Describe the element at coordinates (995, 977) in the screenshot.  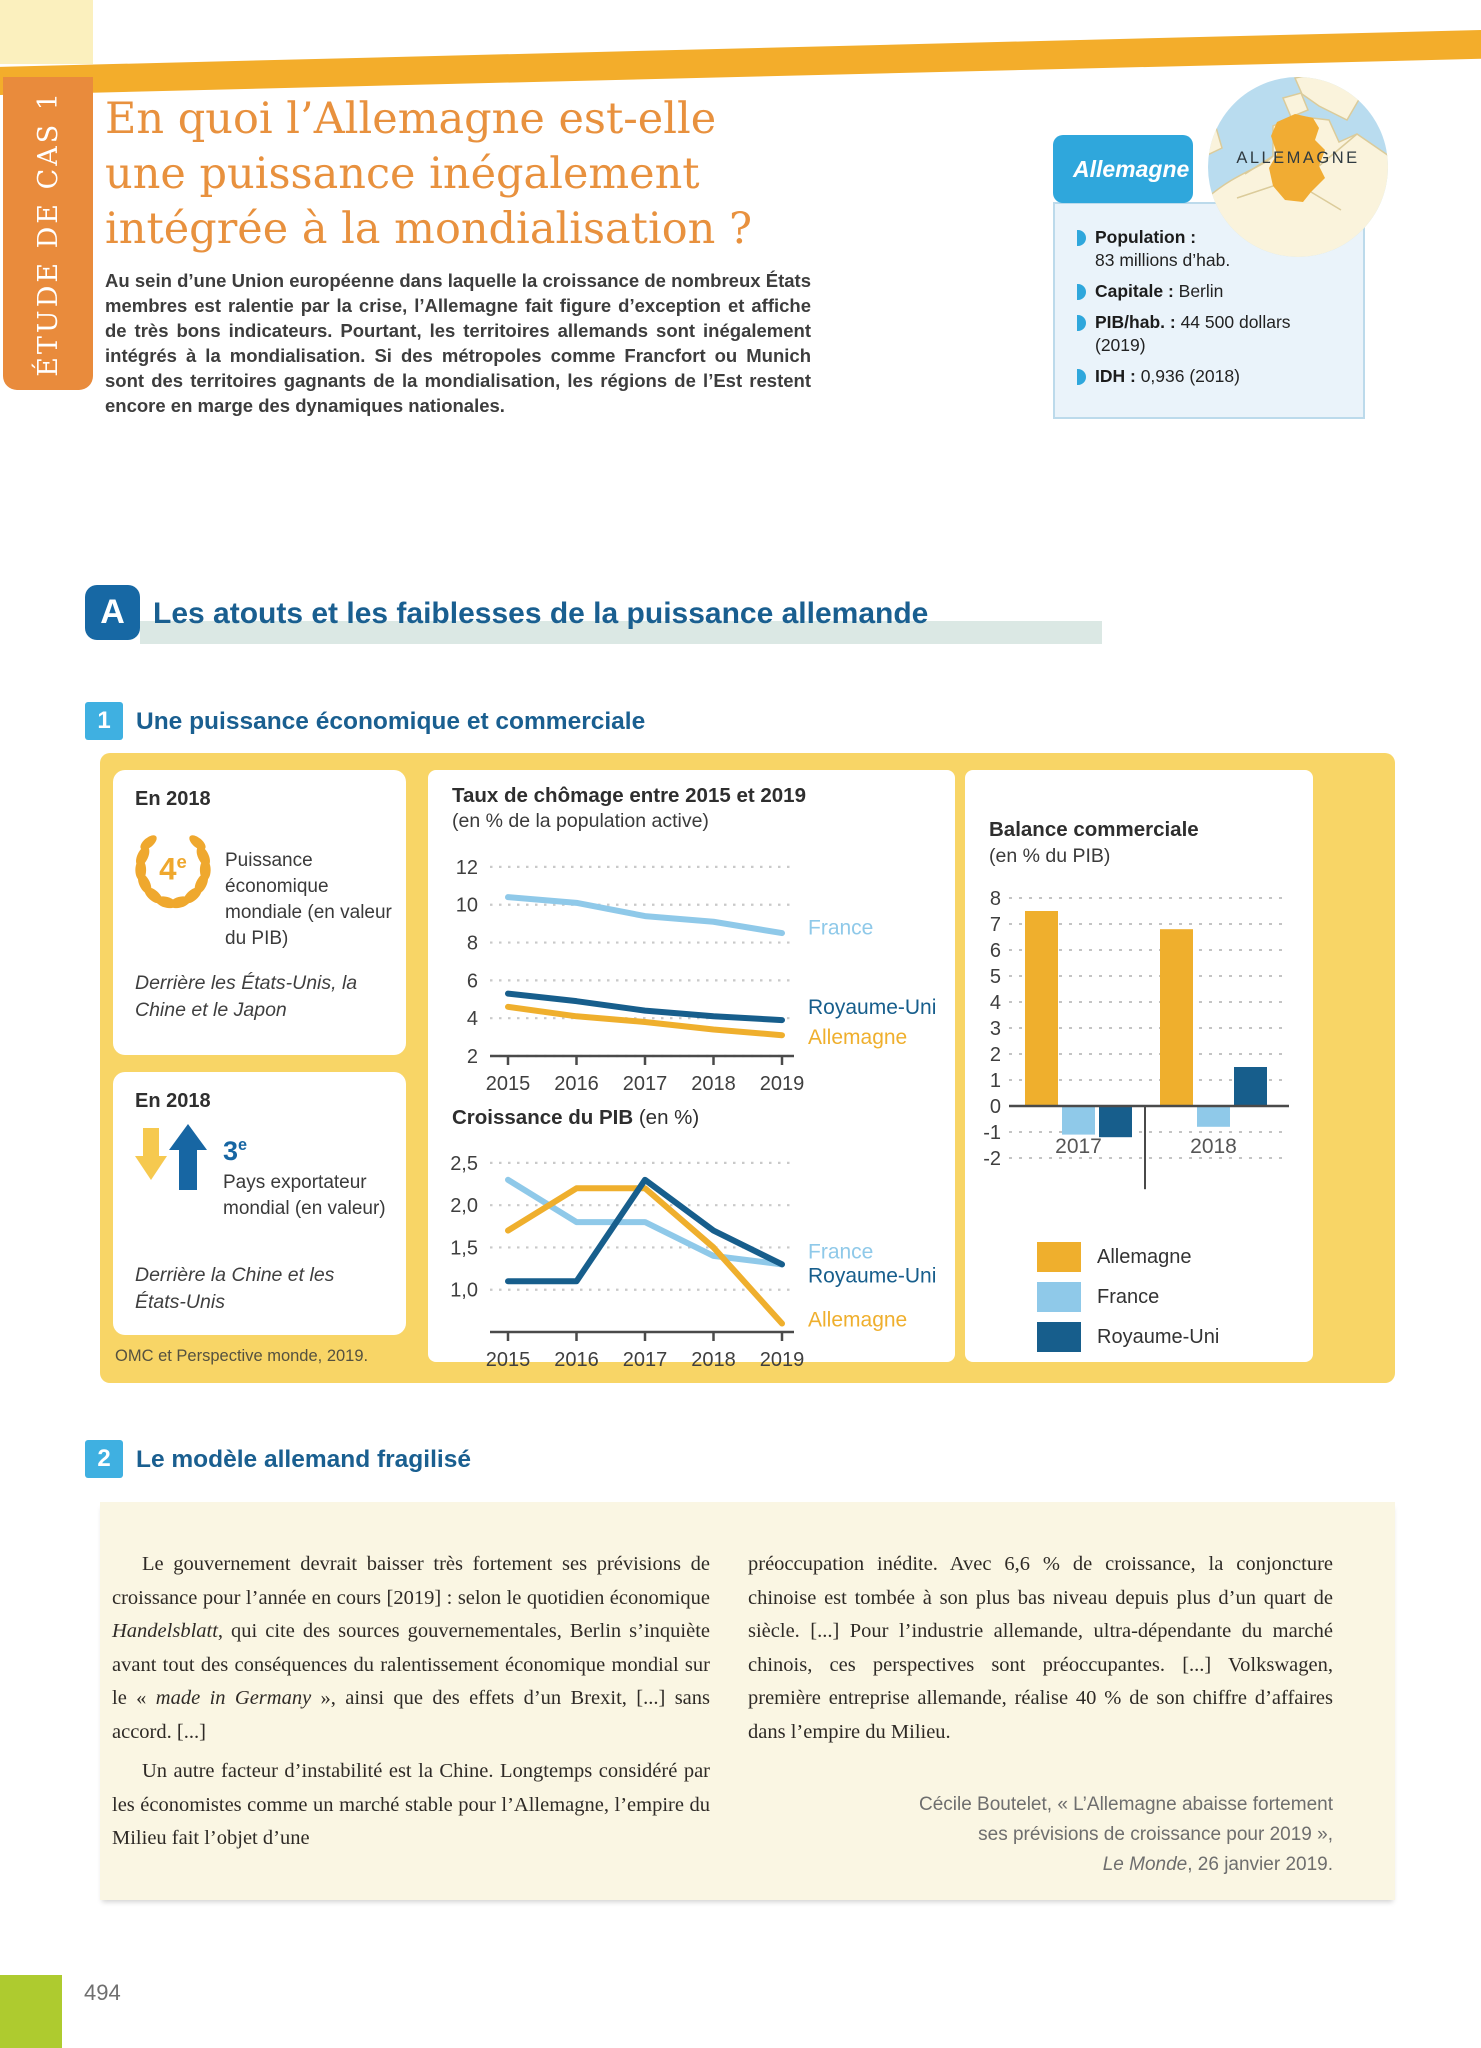
I see `svg-text: 5` at that location.